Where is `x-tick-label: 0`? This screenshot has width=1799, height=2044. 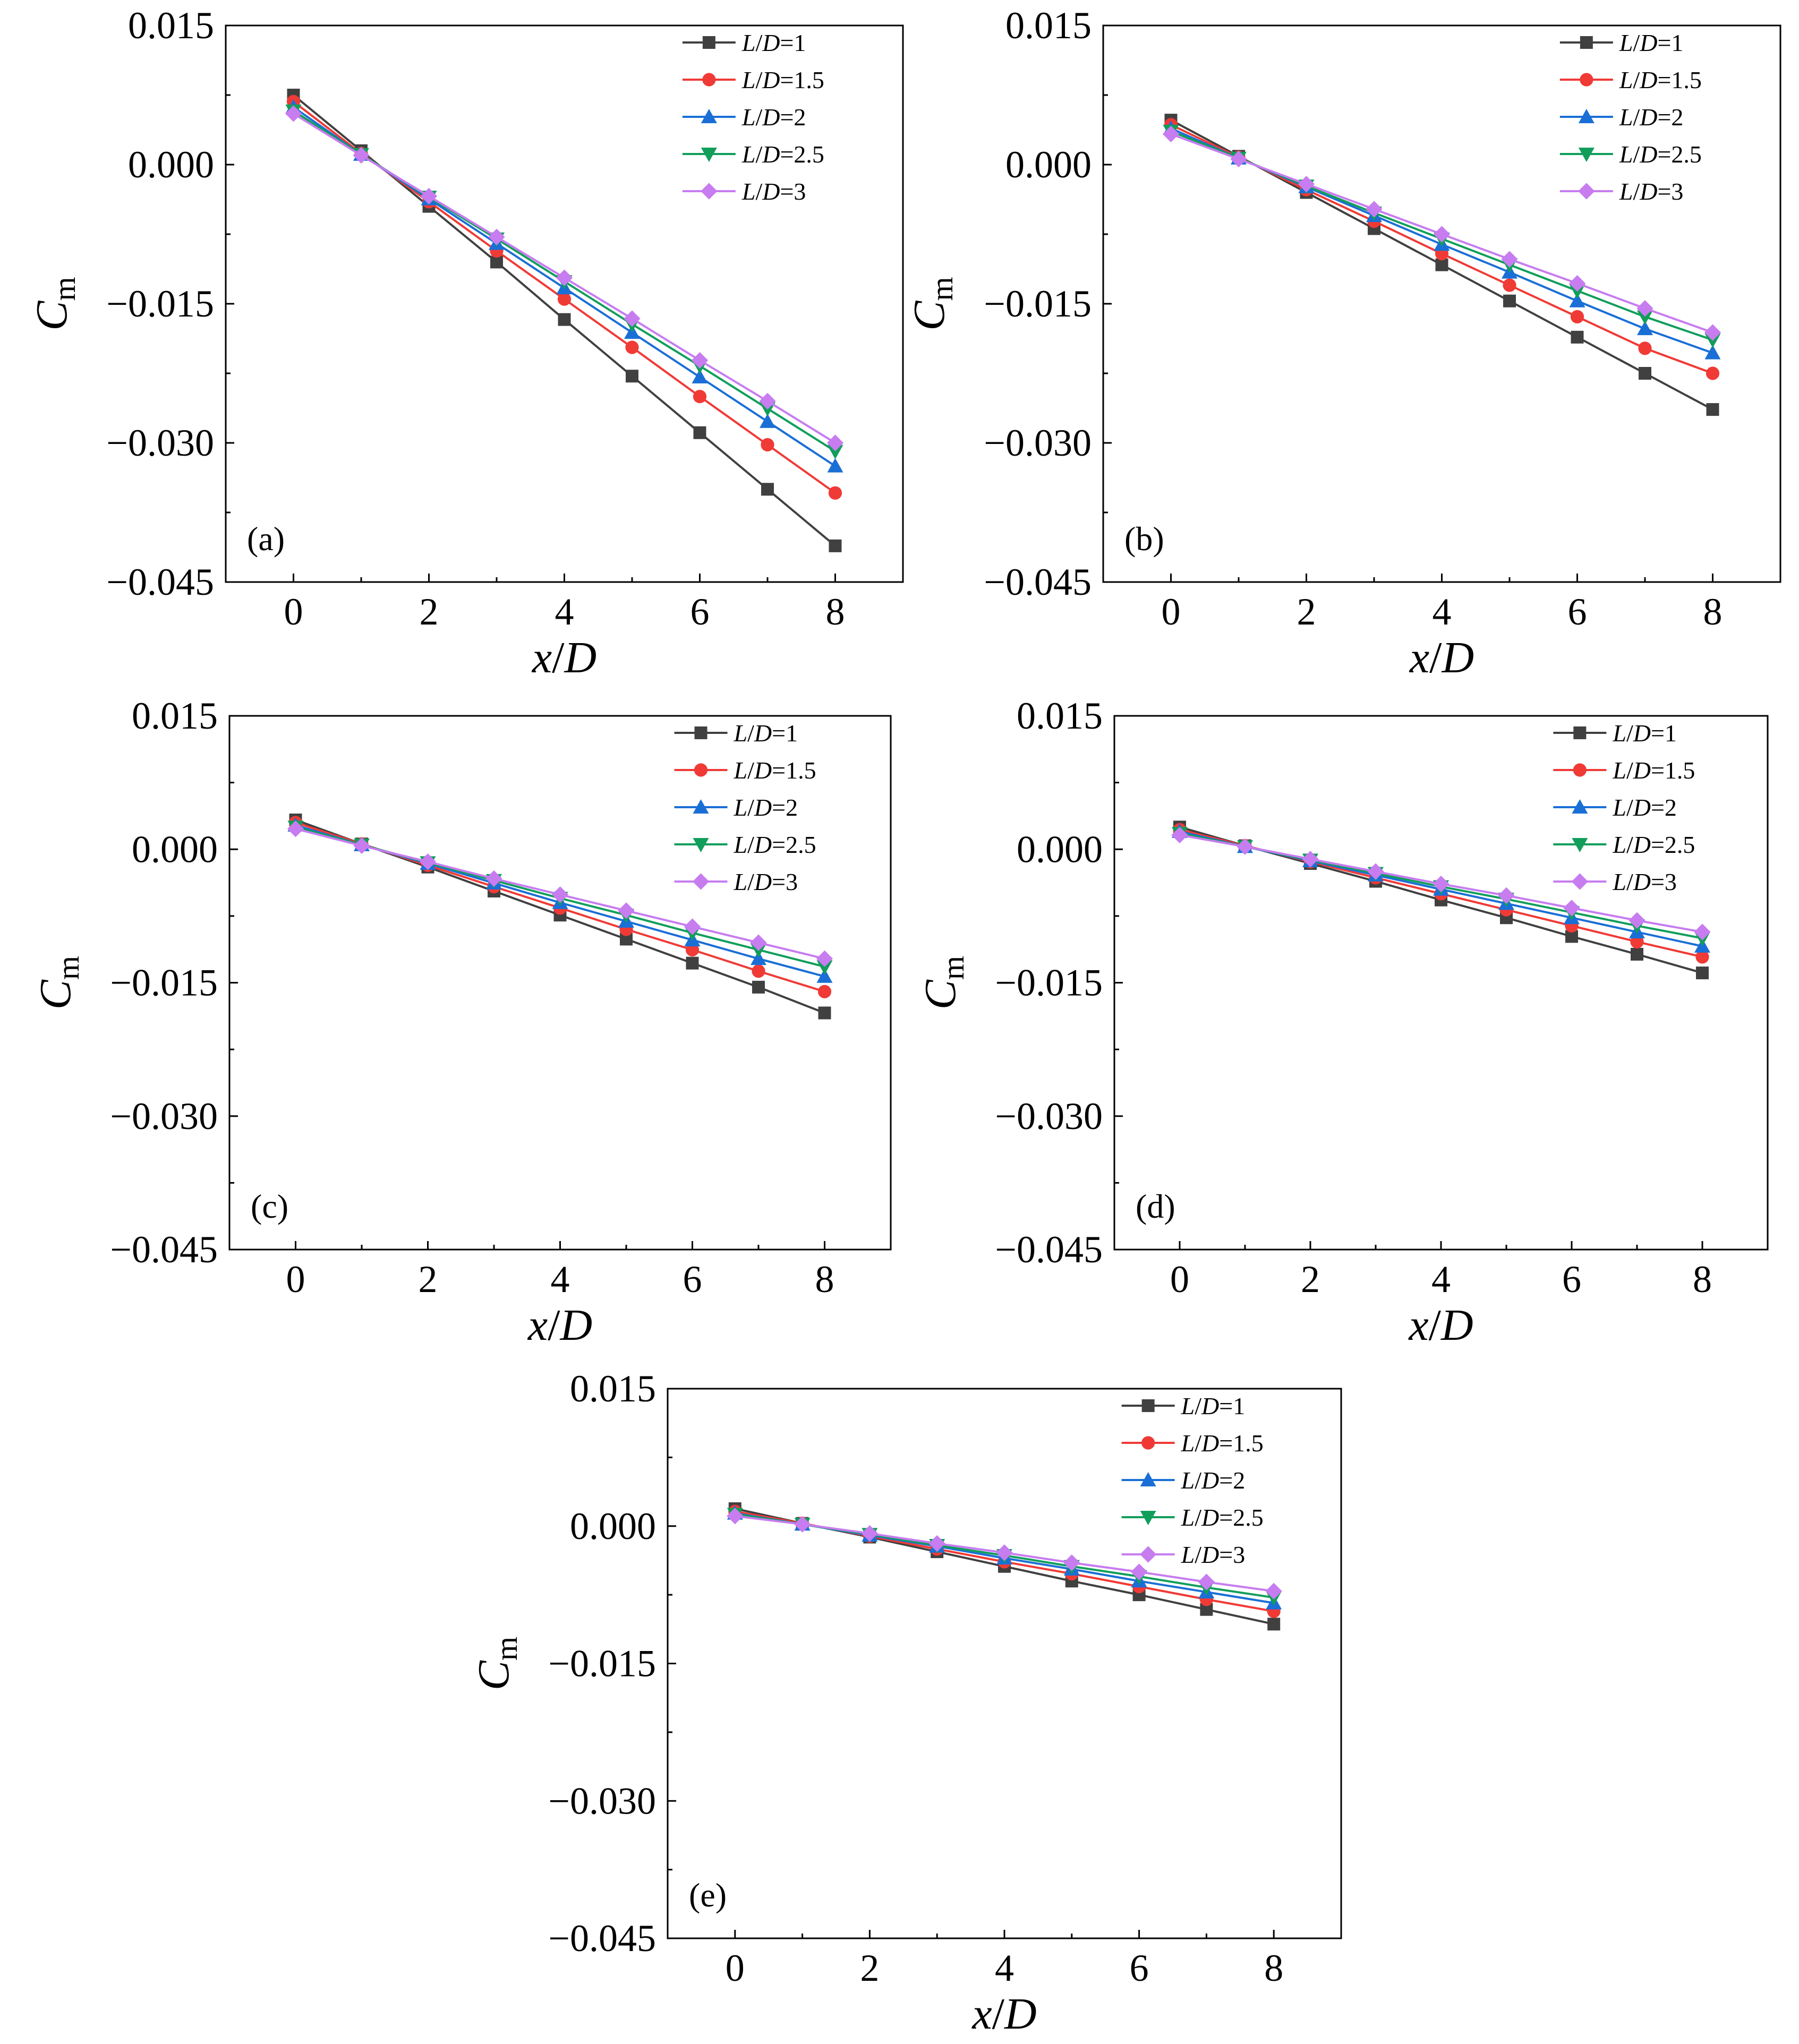 x-tick-label: 0 is located at coordinates (293, 612).